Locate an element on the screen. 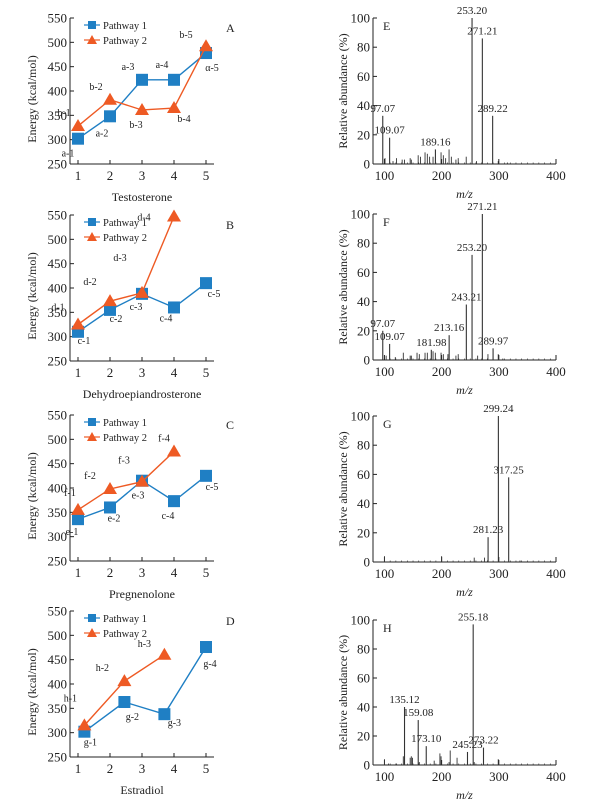 Image resolution: width=610 pixels, height=810 pixels. data-point-label: h-3 is located at coordinates (144, 644).